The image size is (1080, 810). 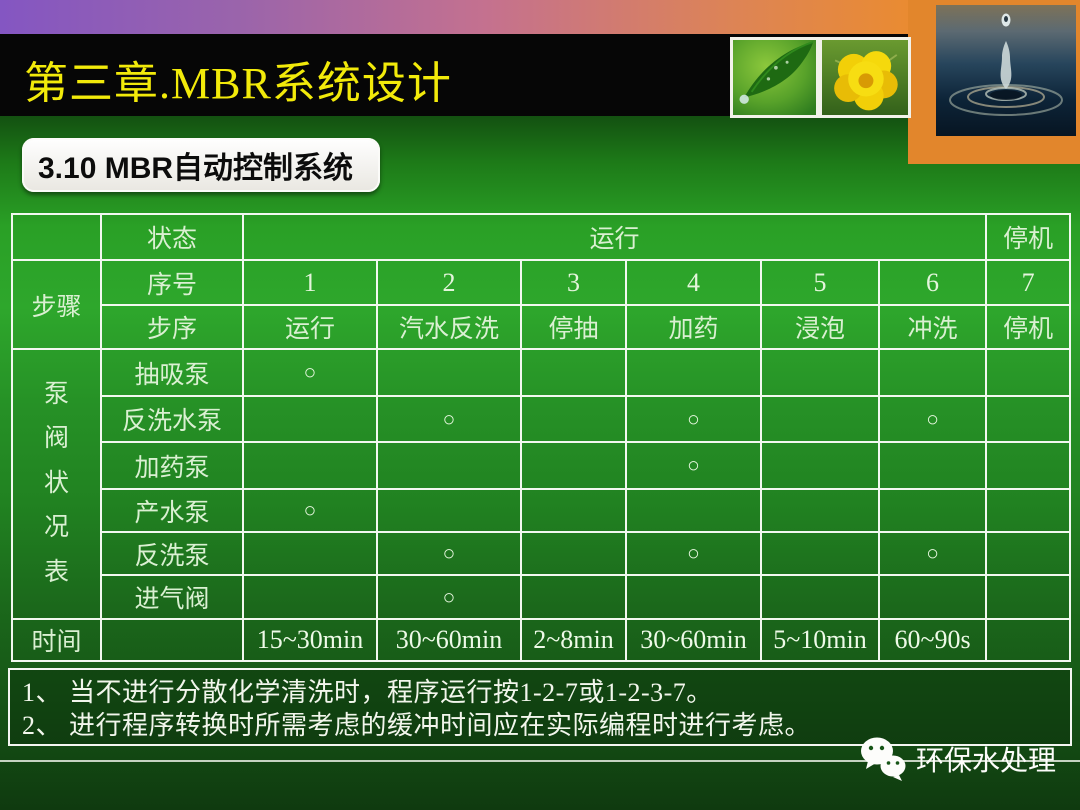 I want to click on page-title: 第三章.MBR系统设计, so click(x=238, y=83).